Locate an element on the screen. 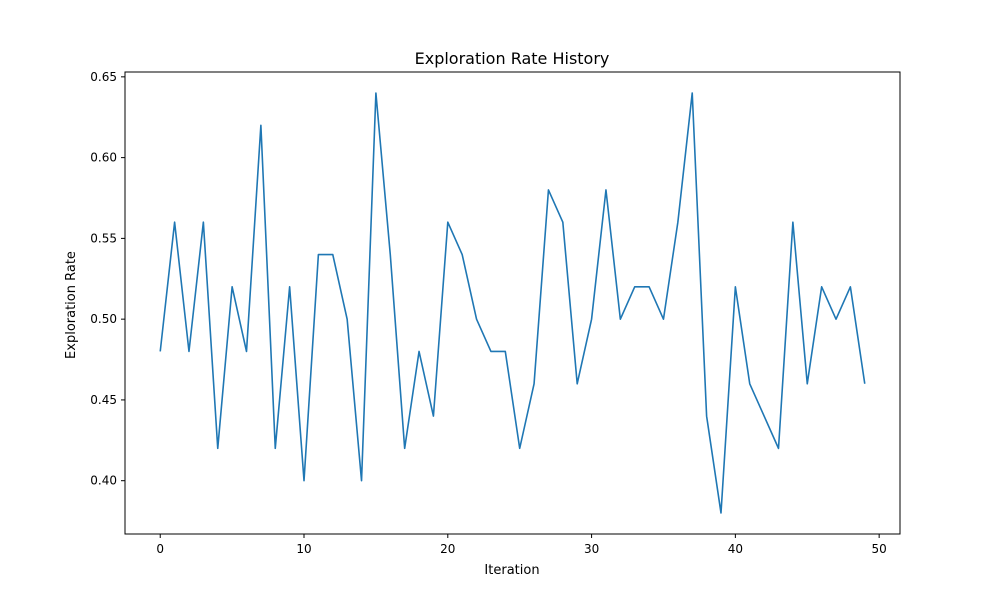  y-axis-label: Exploration Rate is located at coordinates (71, 305).